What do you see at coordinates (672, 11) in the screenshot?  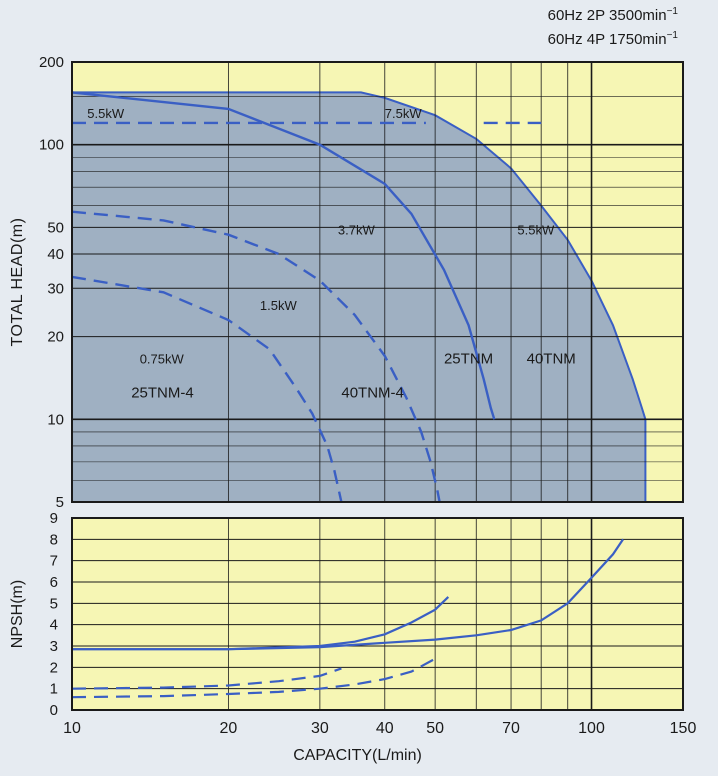 I see `spec-line-2p-sup: −1` at bounding box center [672, 11].